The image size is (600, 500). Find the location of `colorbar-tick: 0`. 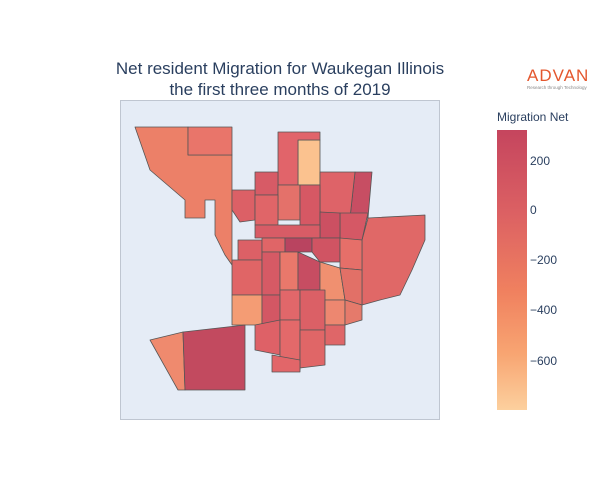

colorbar-tick: 0 is located at coordinates (533, 210).